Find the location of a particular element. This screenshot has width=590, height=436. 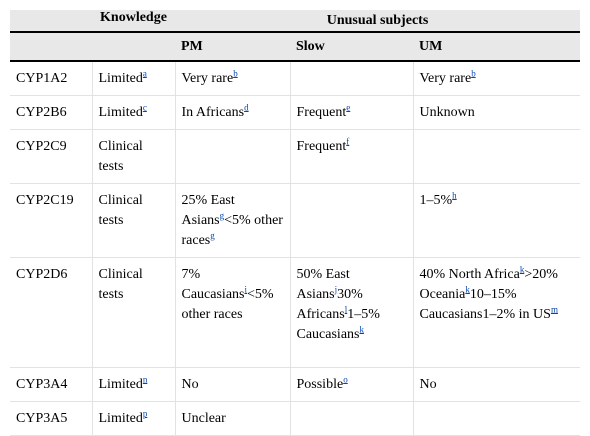

footnote: c is located at coordinates (145, 107).